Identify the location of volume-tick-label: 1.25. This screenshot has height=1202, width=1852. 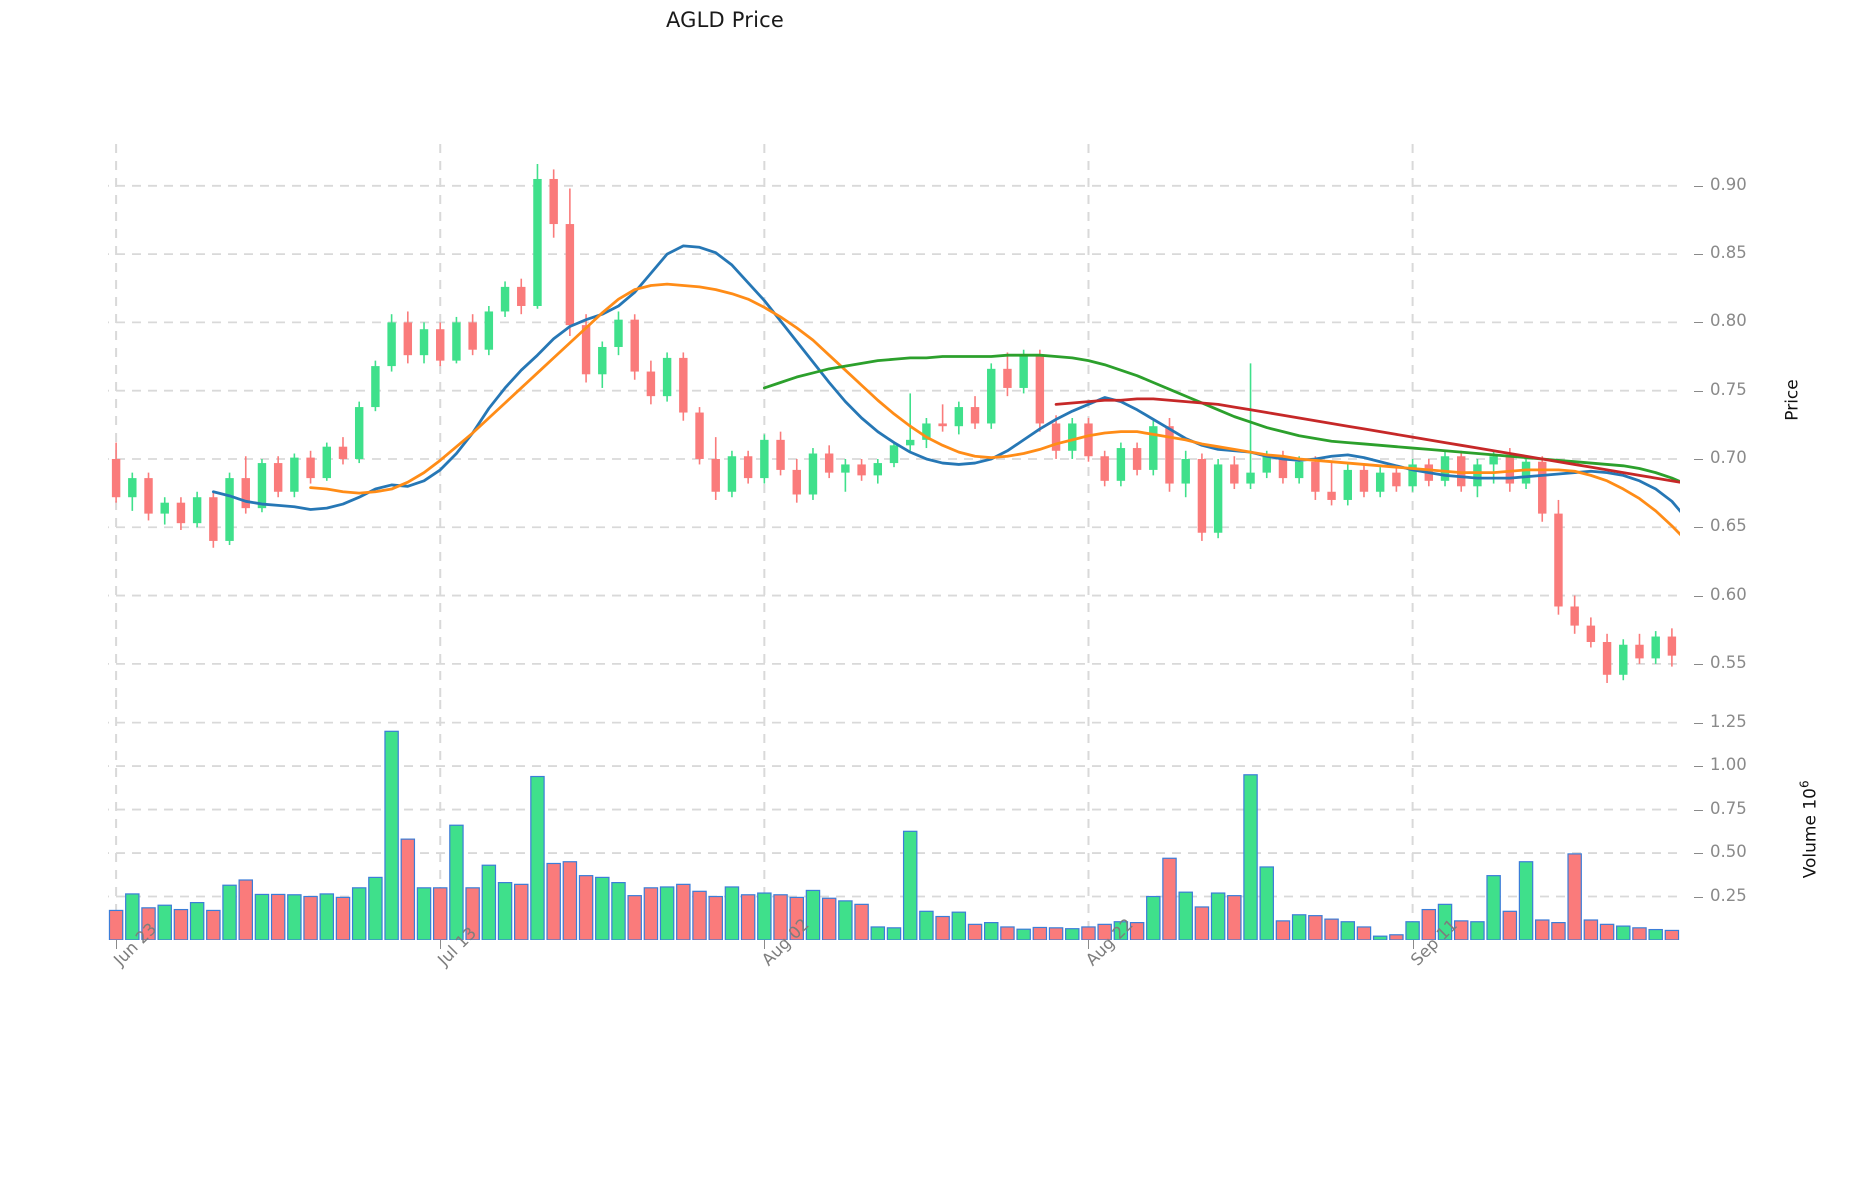
(1728, 721).